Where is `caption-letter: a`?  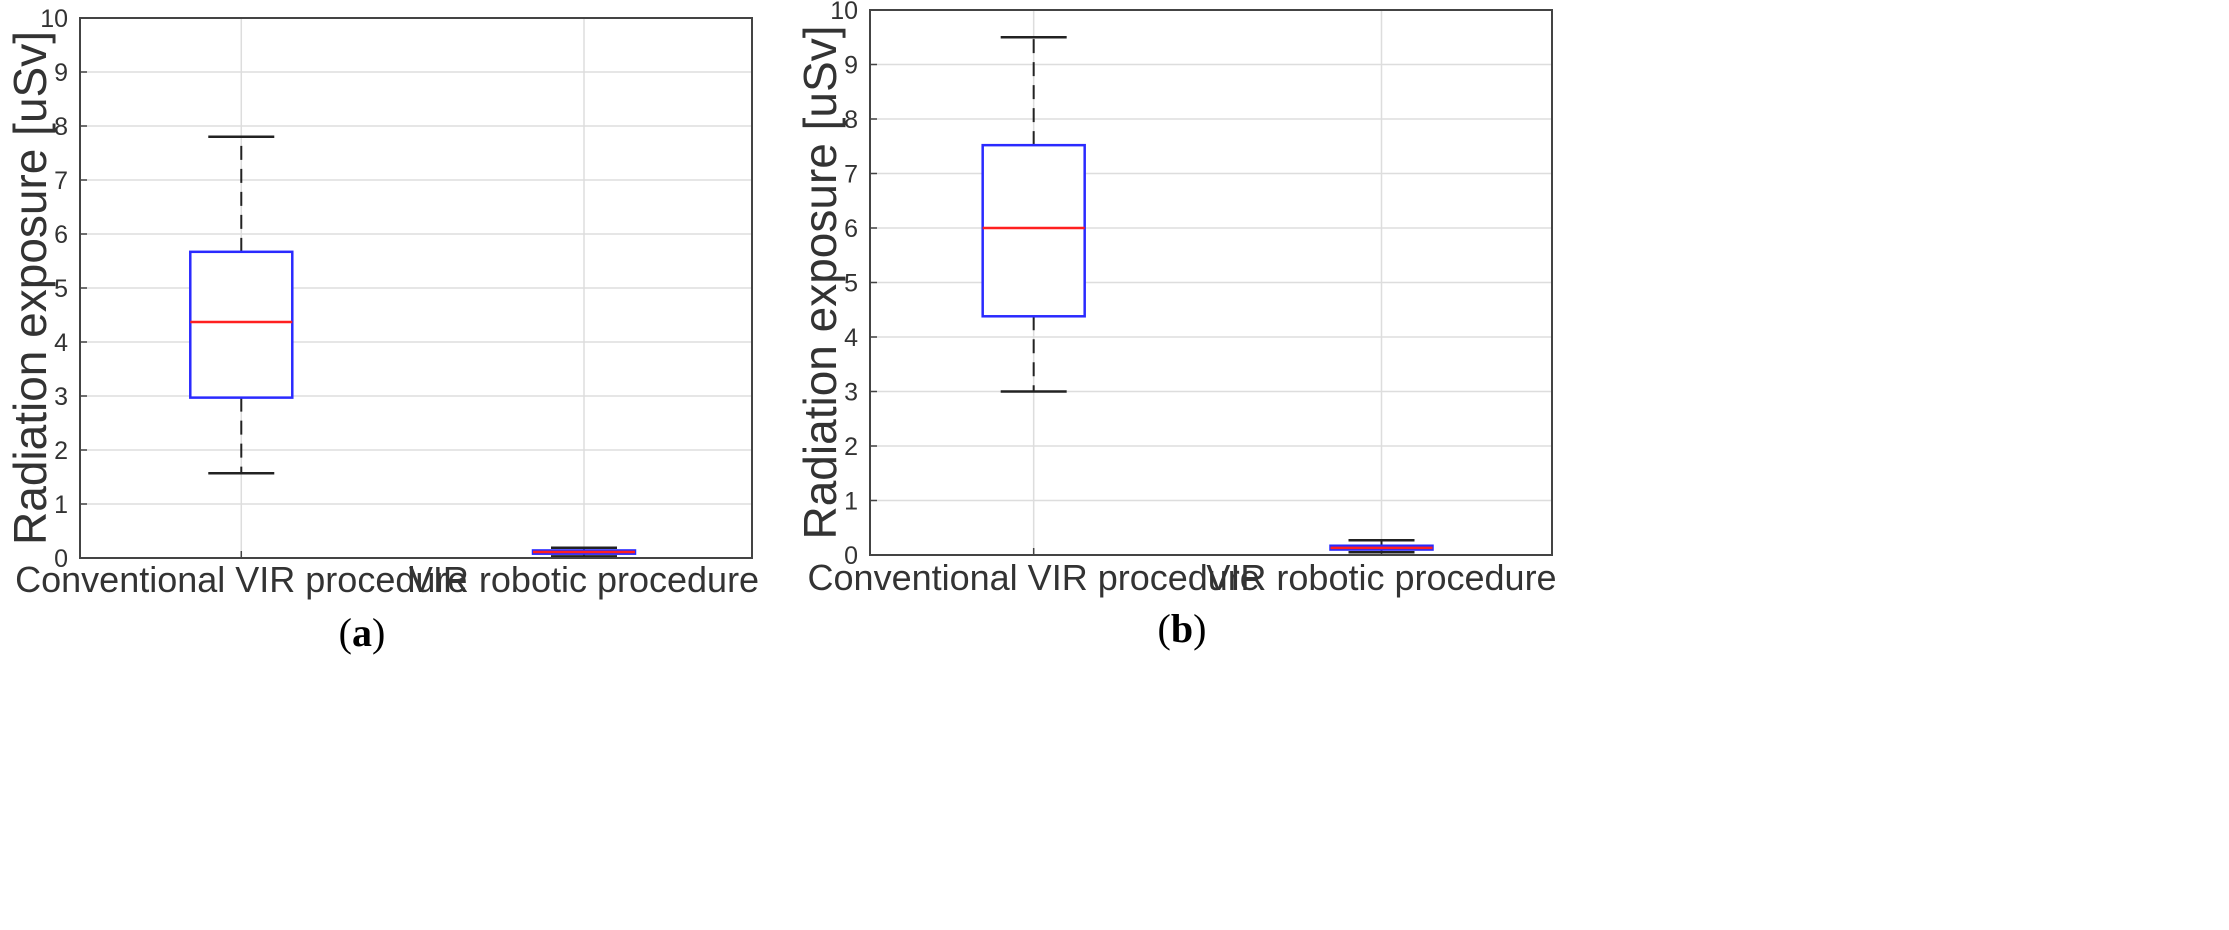
caption-letter: a is located at coordinates (362, 632).